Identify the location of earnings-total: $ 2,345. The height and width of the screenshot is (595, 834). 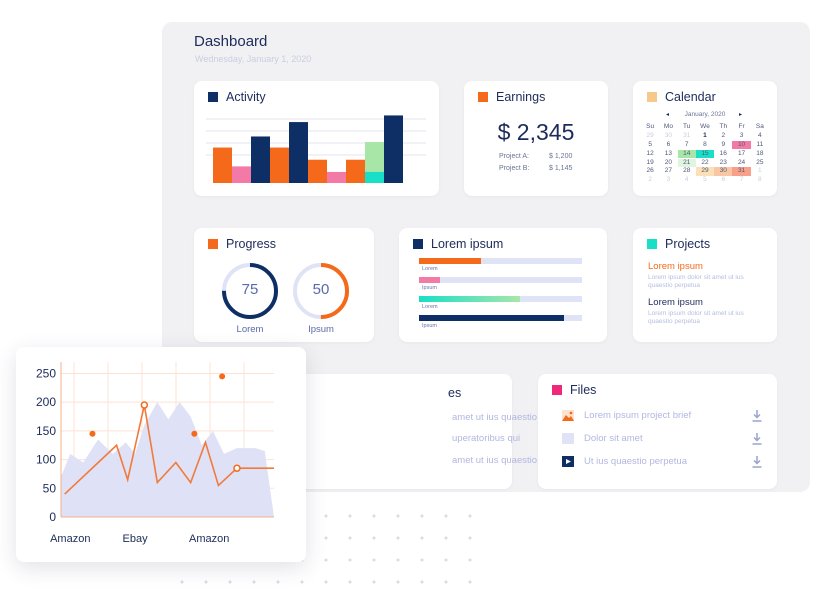
(536, 132).